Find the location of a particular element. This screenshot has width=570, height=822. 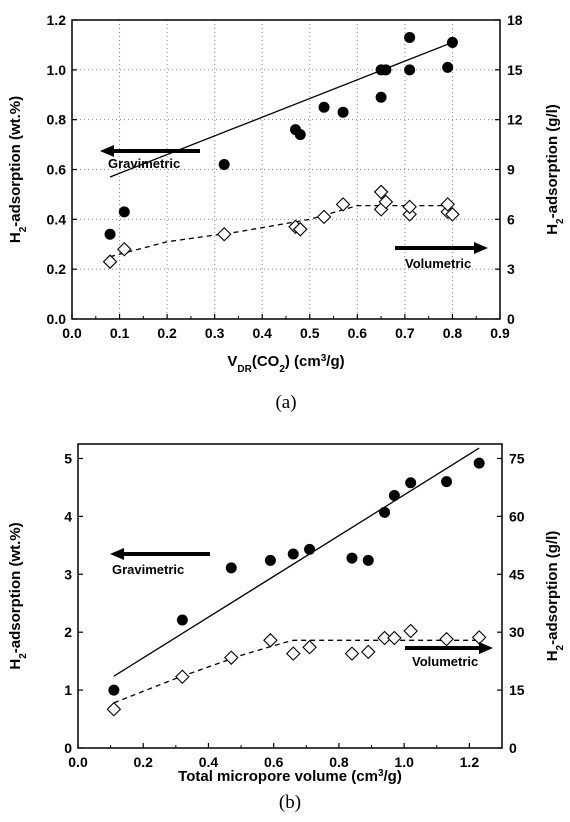

y-right-tick-label: 75 is located at coordinates (517, 458).